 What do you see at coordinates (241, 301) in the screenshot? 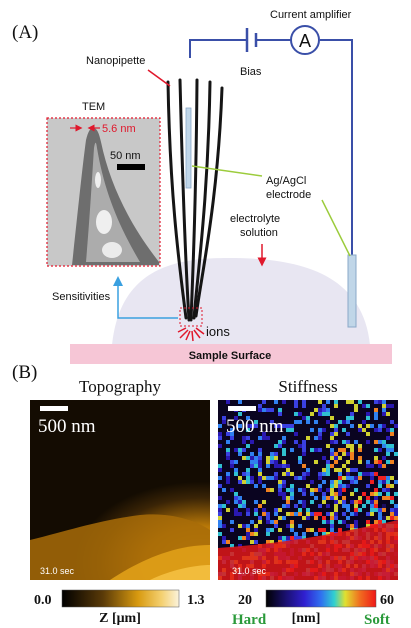
I see `electrolyte-dome` at bounding box center [241, 301].